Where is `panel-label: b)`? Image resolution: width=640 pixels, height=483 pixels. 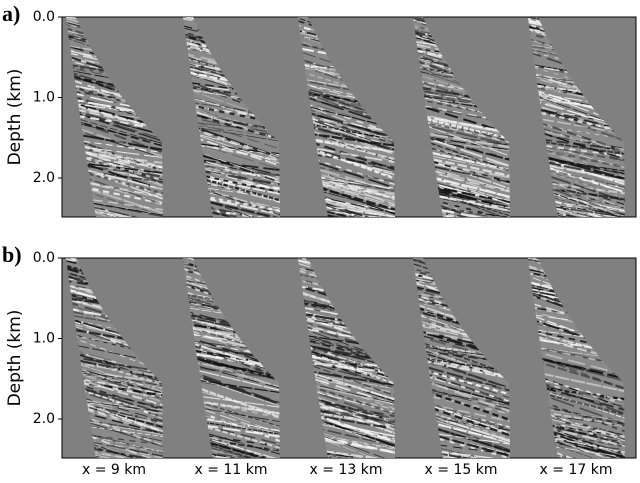 panel-label: b) is located at coordinates (12, 254).